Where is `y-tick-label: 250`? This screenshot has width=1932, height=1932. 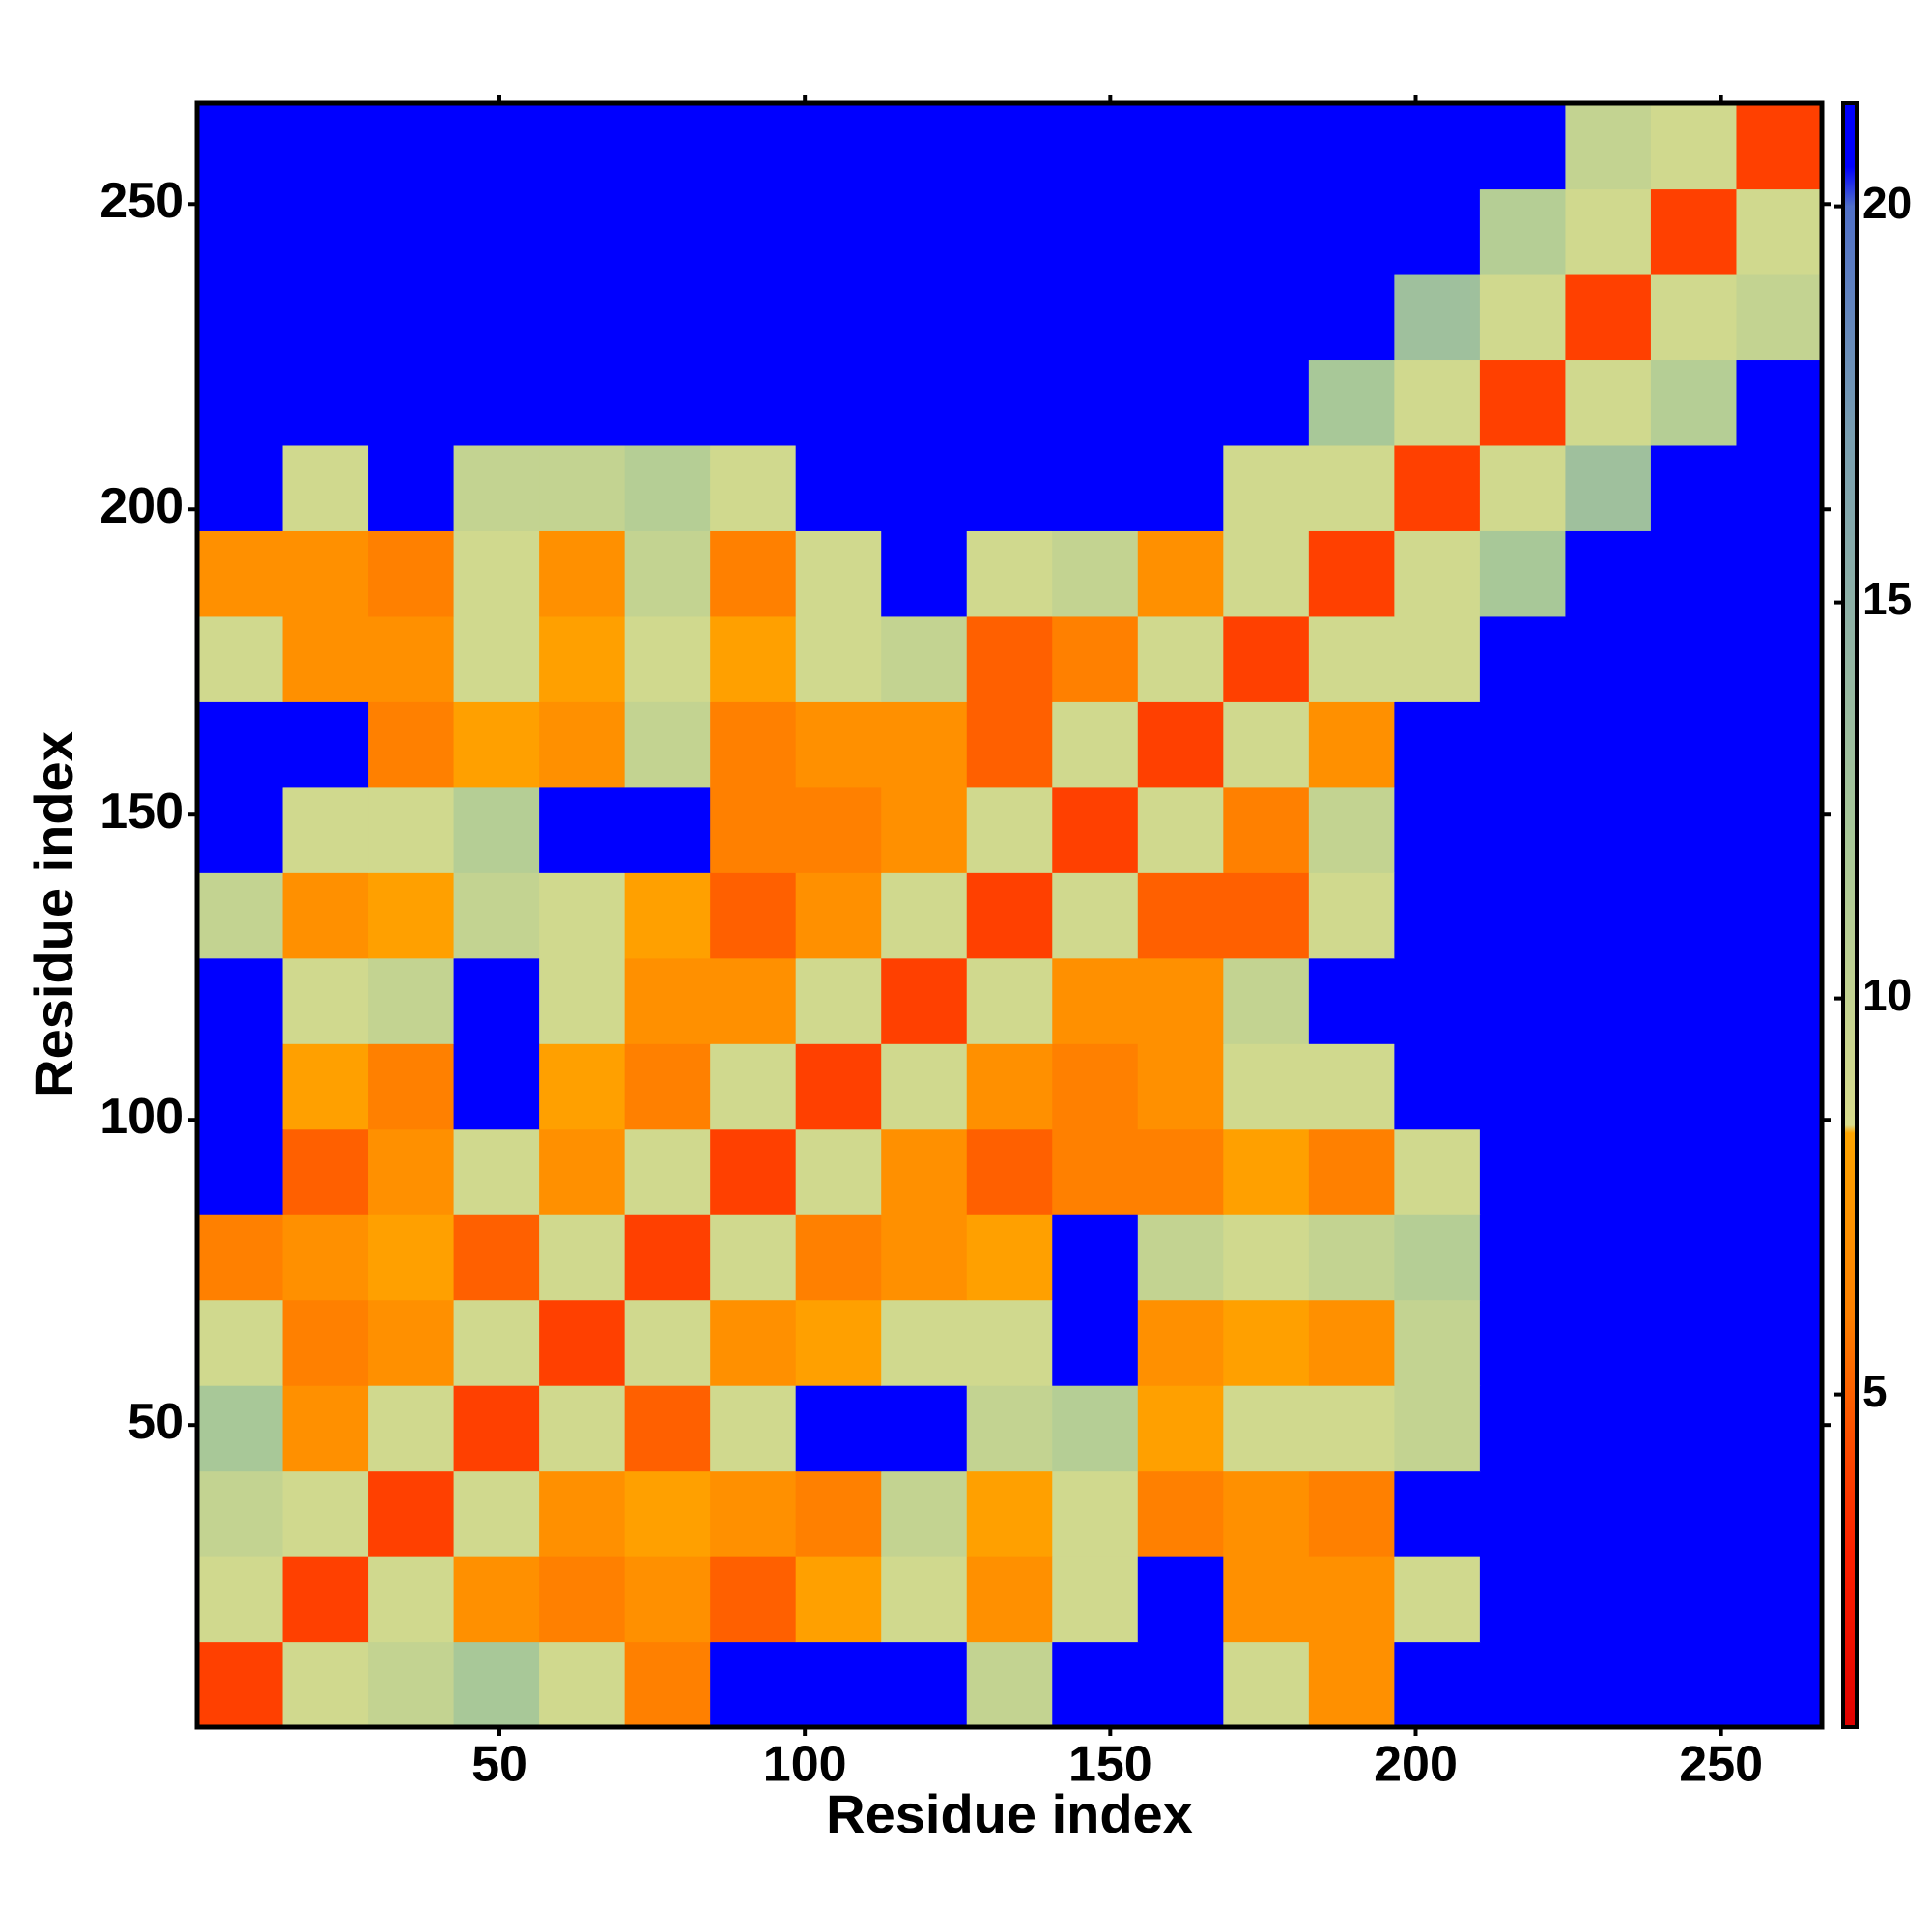 y-tick-label: 250 is located at coordinates (141, 201).